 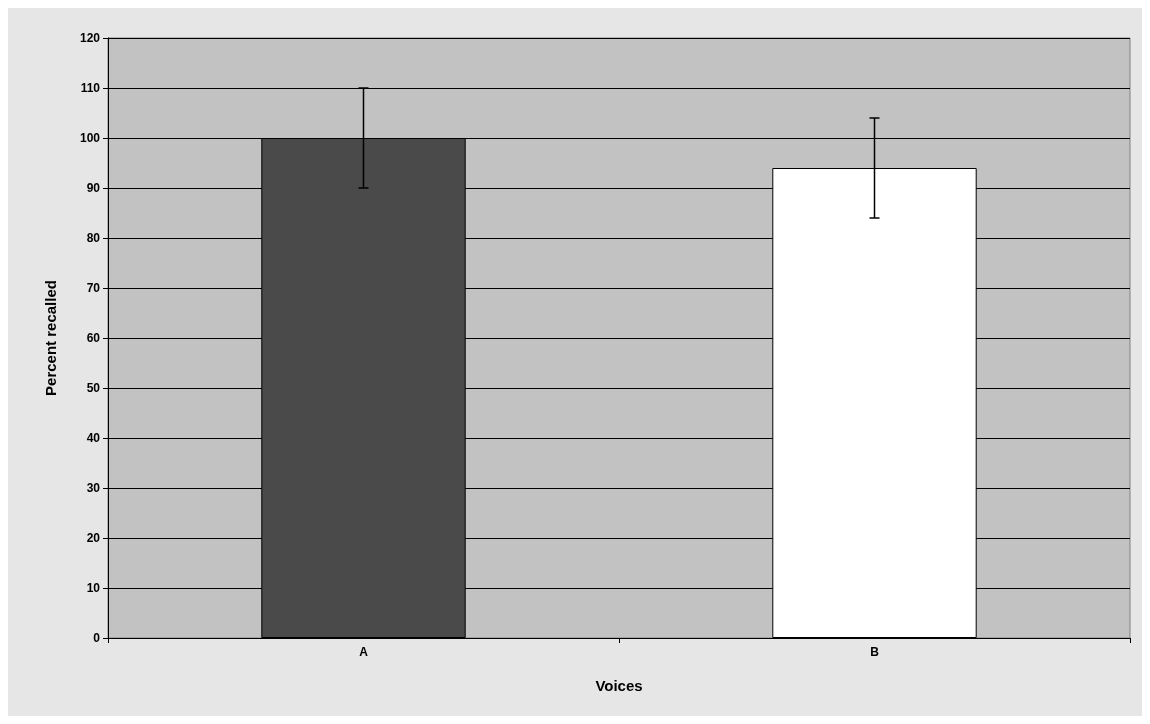 What do you see at coordinates (97, 638) in the screenshot?
I see `y-tick-label: 0` at bounding box center [97, 638].